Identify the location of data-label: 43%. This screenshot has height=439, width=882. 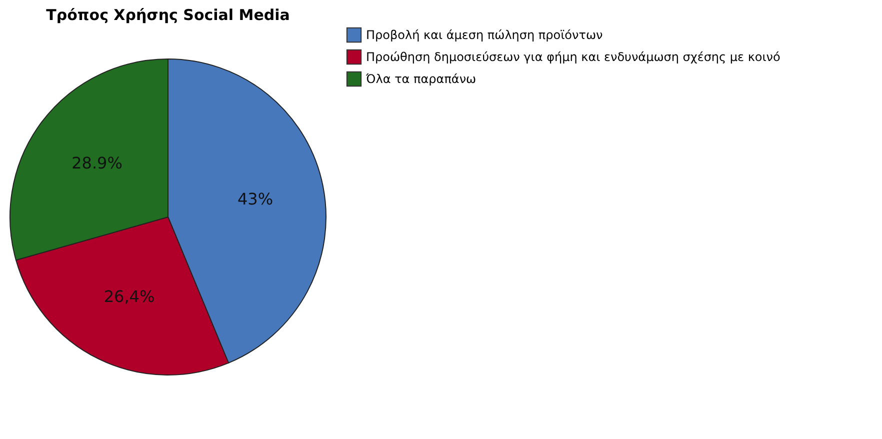
(256, 199).